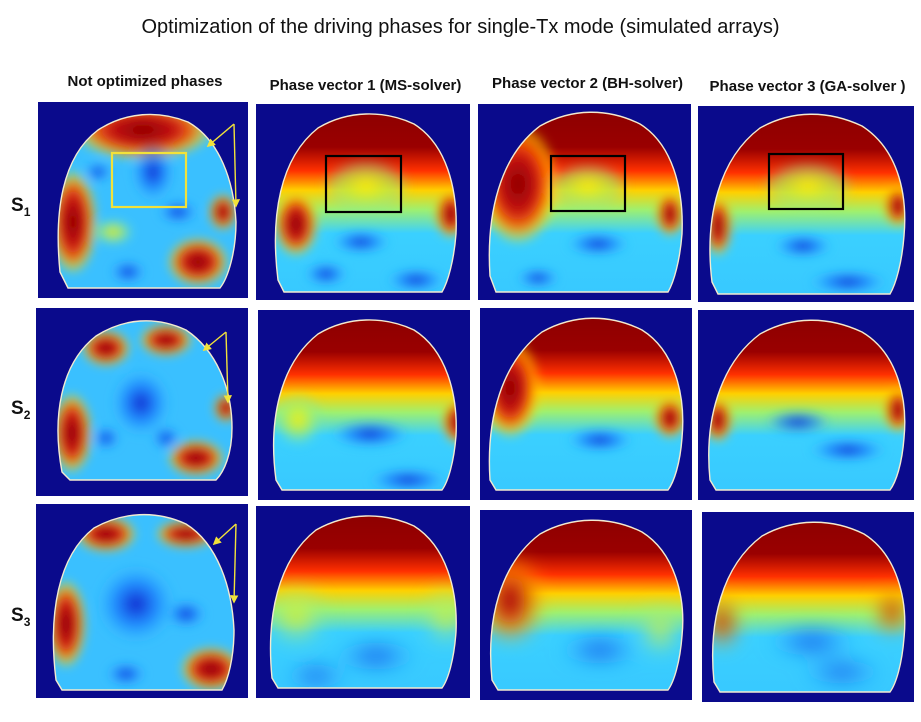 This screenshot has width=921, height=722. I want to click on roi-box-yellow, so click(149, 180).